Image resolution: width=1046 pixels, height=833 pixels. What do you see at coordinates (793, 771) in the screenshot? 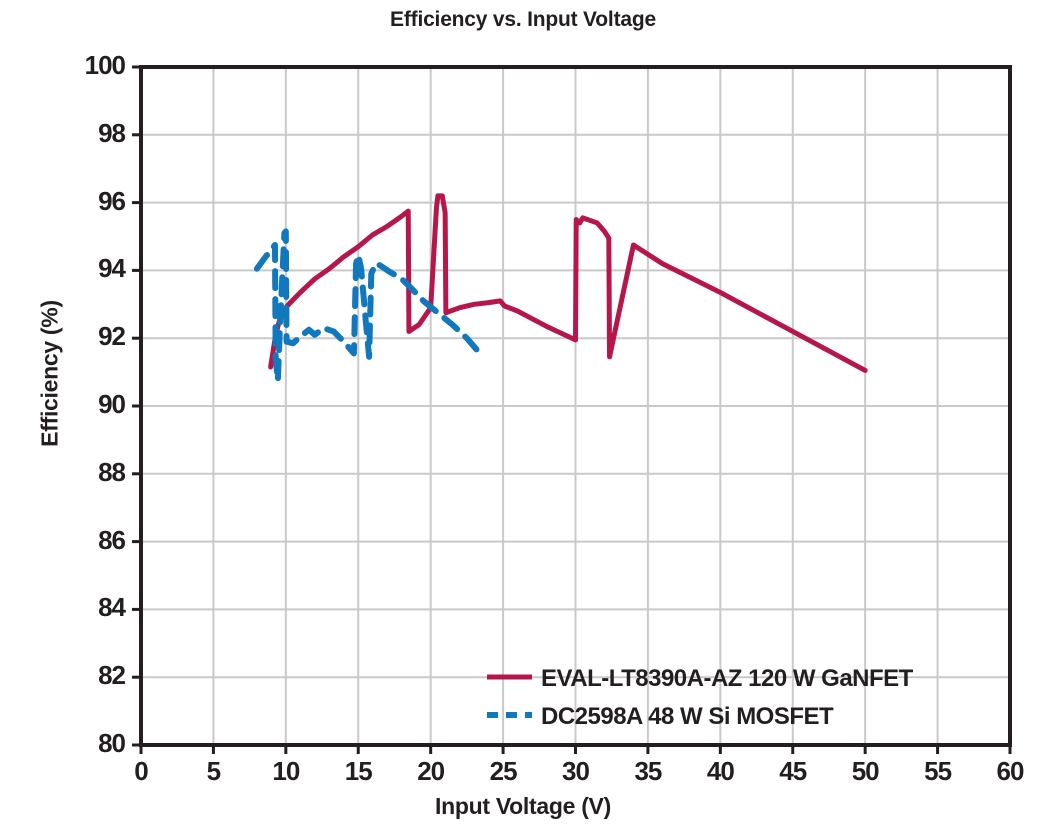
I see `x-tick-label: 45` at bounding box center [793, 771].